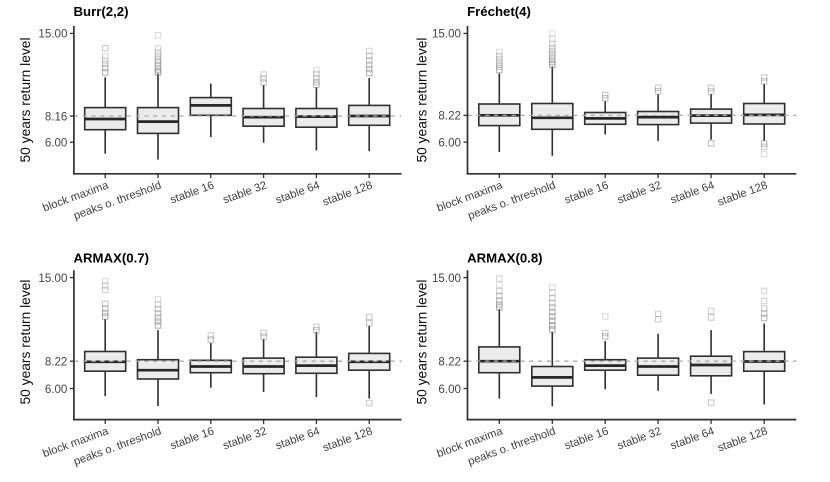 The width and height of the screenshot is (830, 482). Describe the element at coordinates (111, 257) in the screenshot. I see `svg-text: ARMAX(0.7)` at that location.